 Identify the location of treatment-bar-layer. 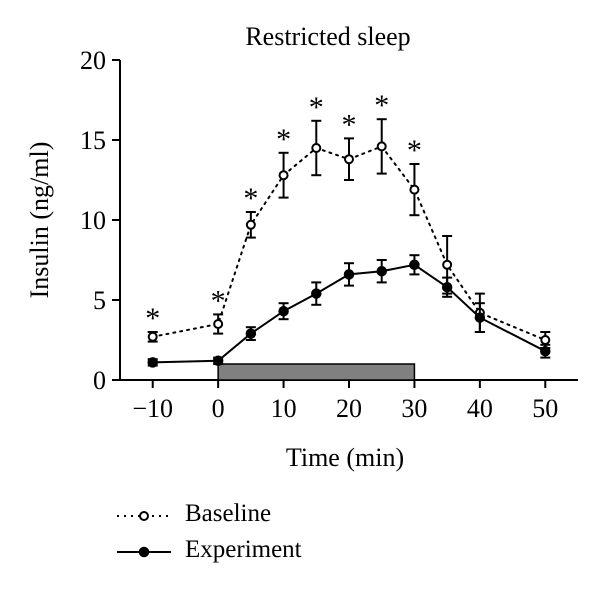
(316, 372).